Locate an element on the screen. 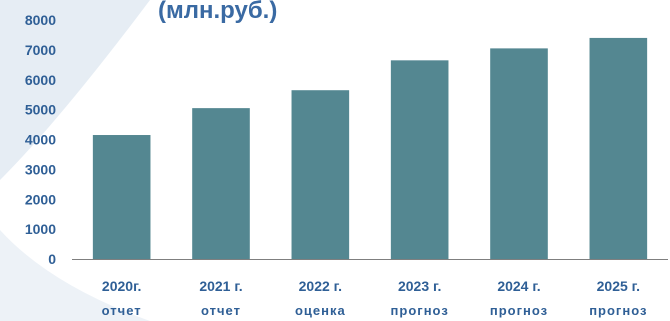 Image resolution: width=670 pixels, height=321 pixels. x-category-label: 2022 г. is located at coordinates (320, 286).